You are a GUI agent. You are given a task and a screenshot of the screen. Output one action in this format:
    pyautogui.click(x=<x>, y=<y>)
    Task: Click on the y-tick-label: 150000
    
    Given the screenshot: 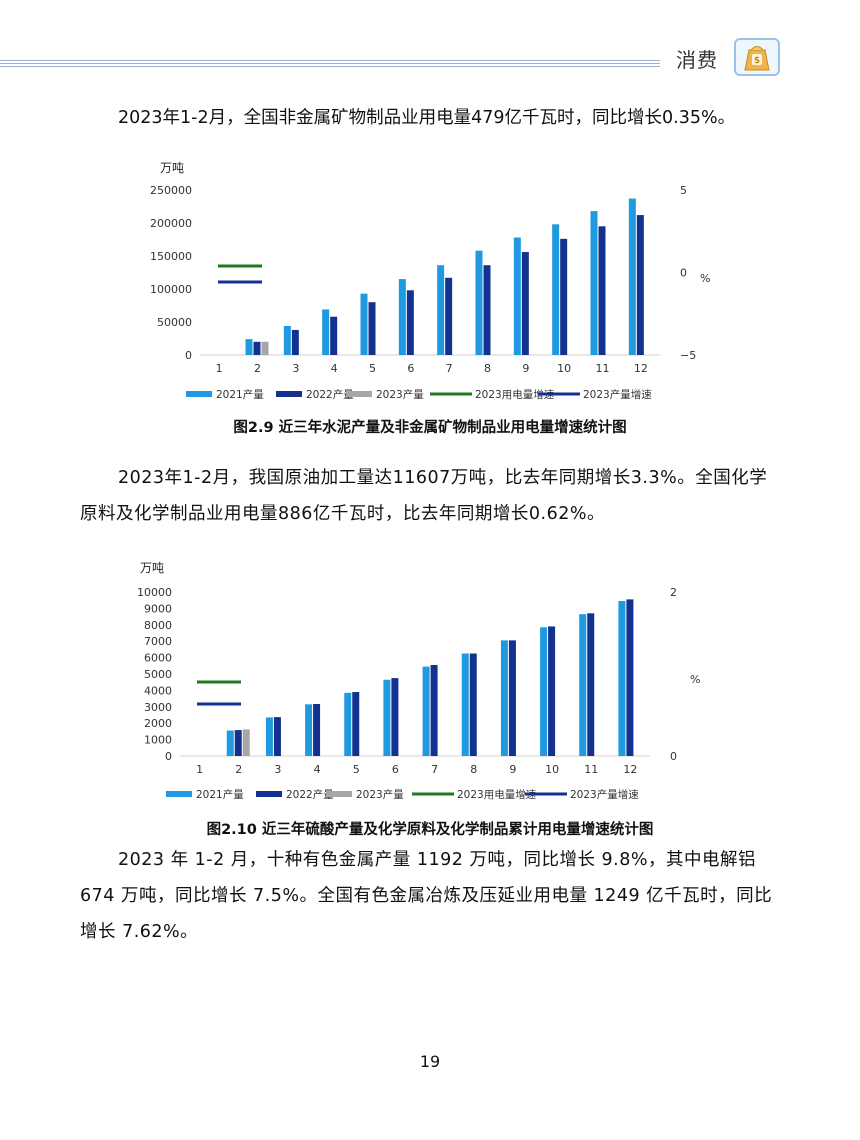 What is the action you would take?
    pyautogui.click(x=171, y=256)
    